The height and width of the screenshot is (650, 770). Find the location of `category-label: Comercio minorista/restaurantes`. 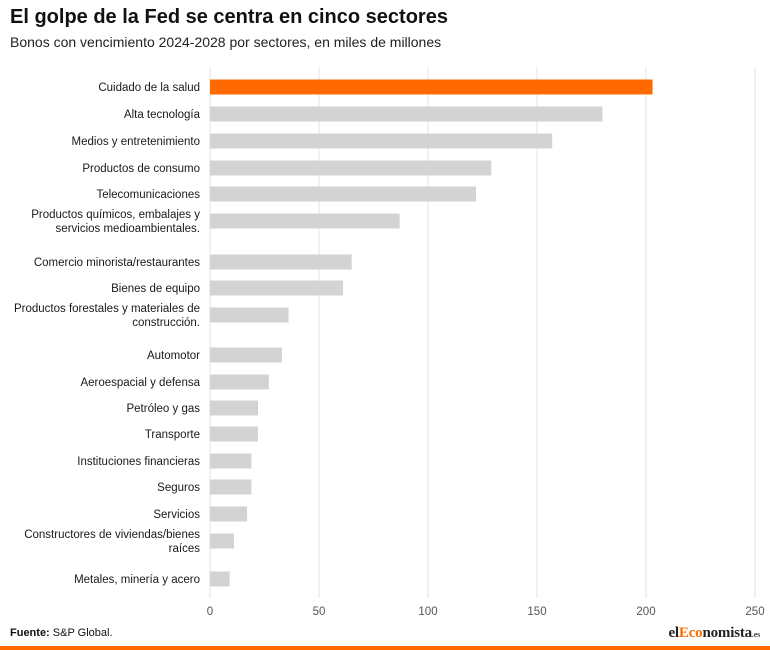

category-label: Comercio minorista/restaurantes is located at coordinates (117, 263).